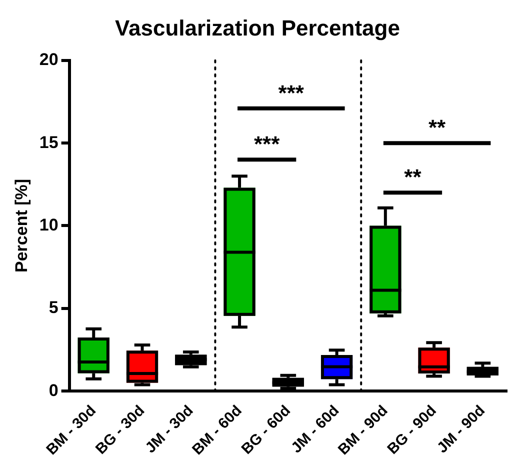  Describe the element at coordinates (48, 142) in the screenshot. I see `y-tick-label: 15` at that location.